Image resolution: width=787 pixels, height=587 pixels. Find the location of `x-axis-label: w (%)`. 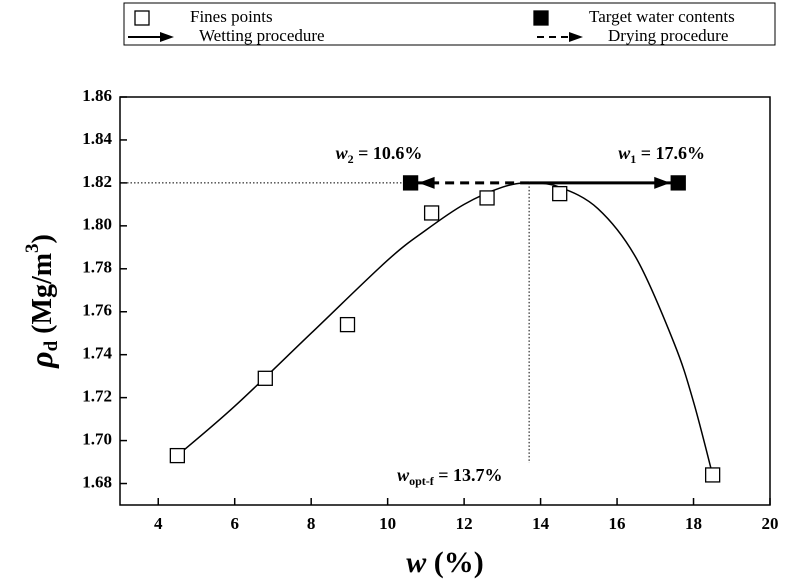

x-axis-label: w (%) is located at coordinates (445, 562).